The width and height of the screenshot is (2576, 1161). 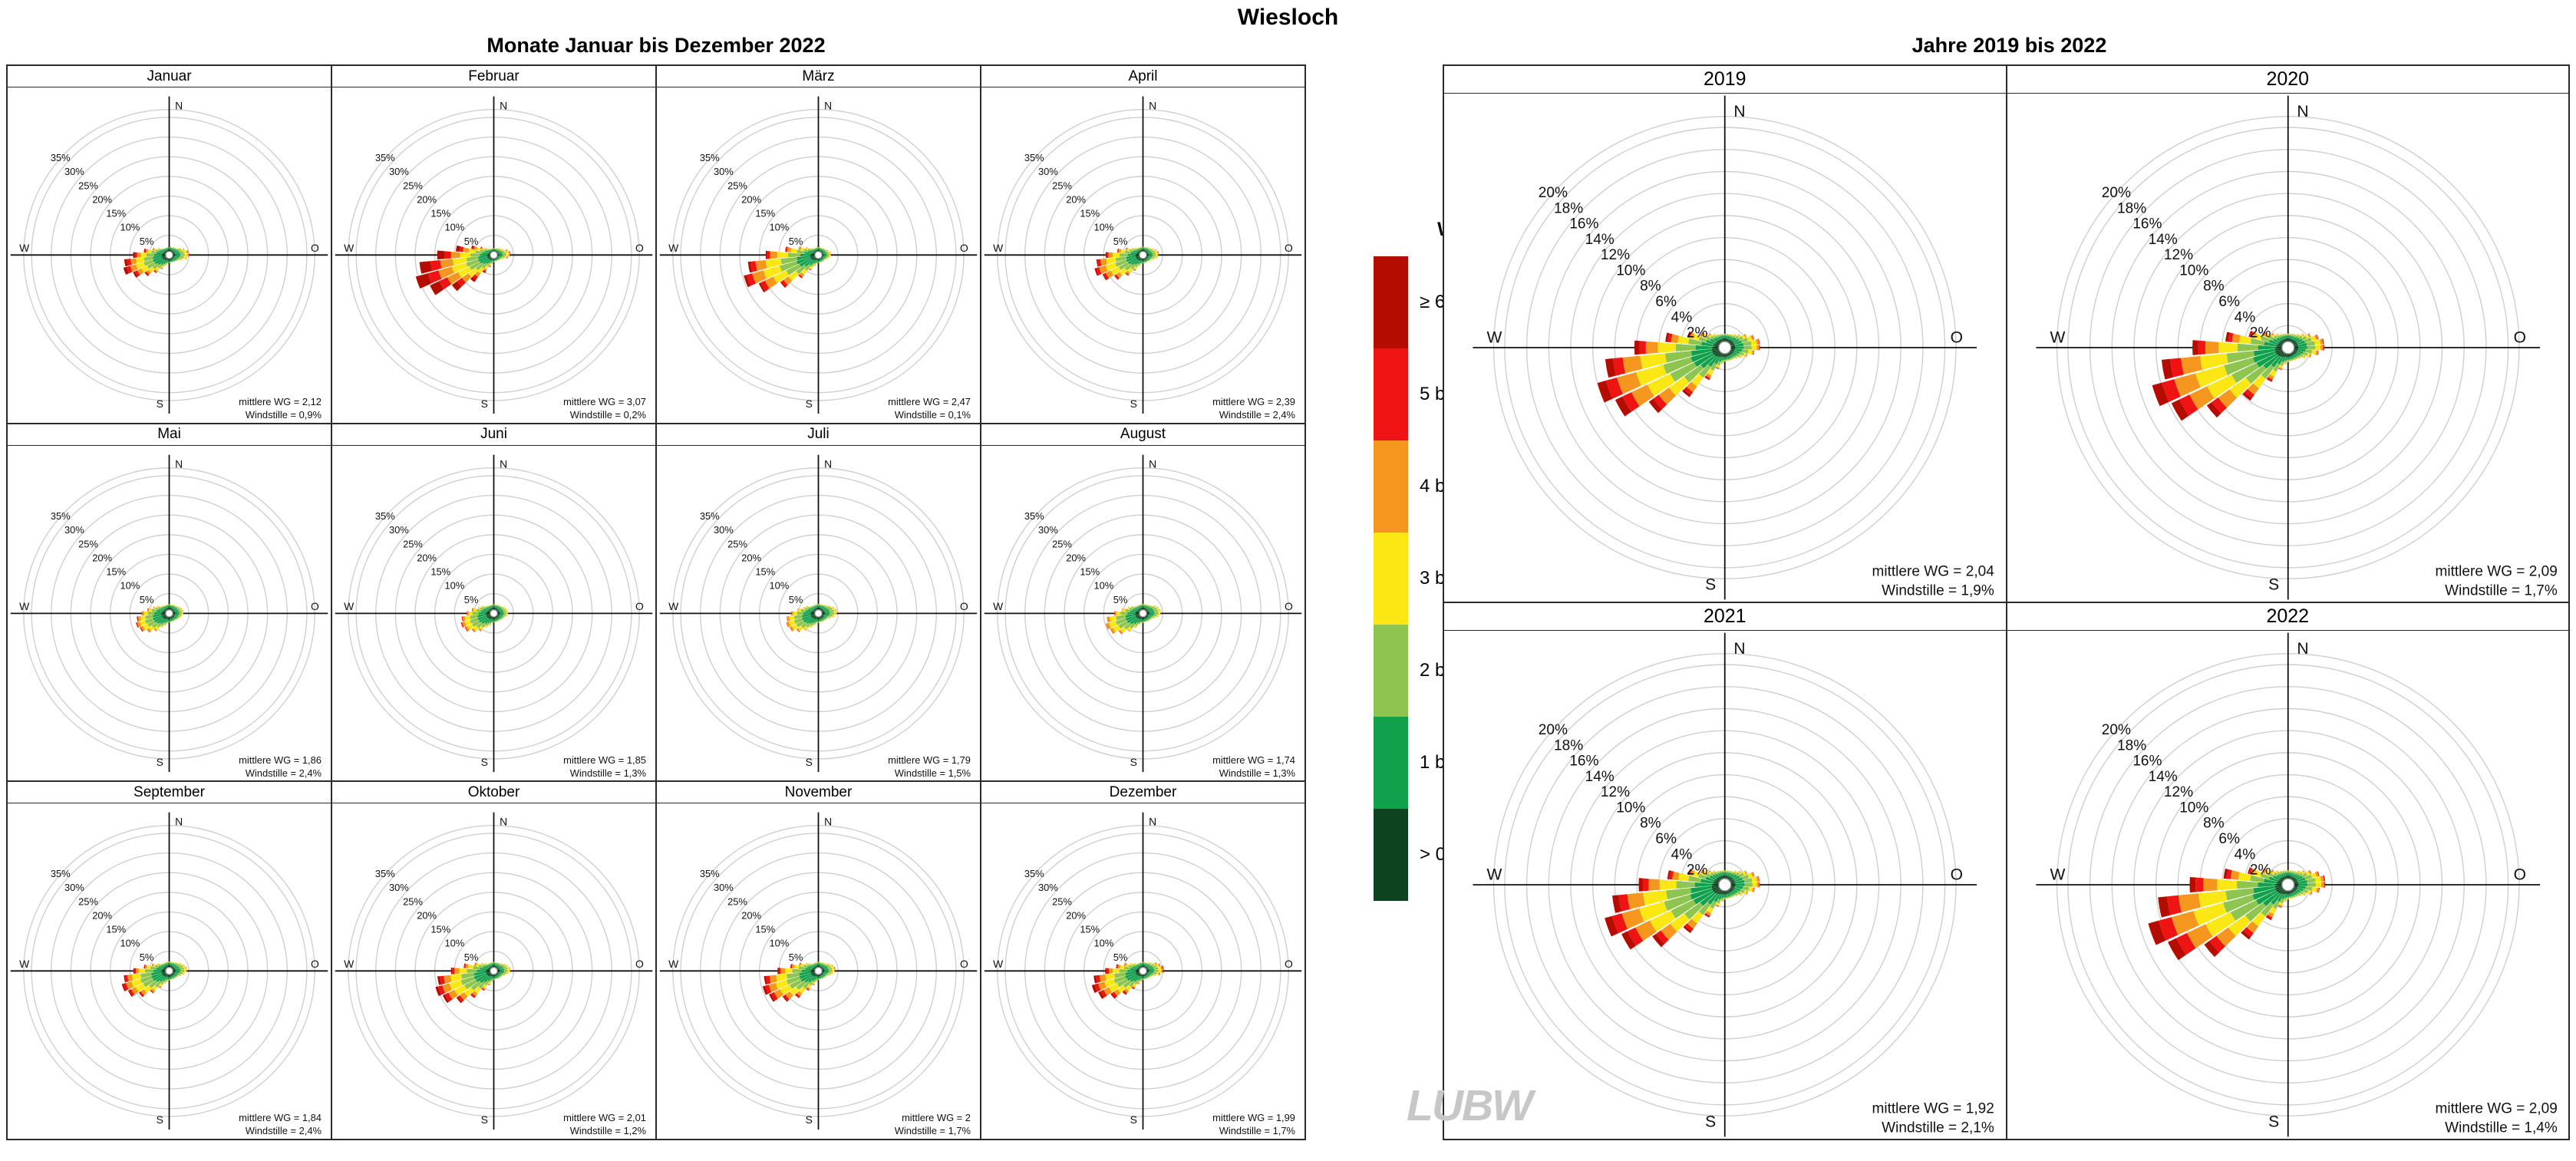 I want to click on year-panel-title: 2020, so click(x=2287, y=80).